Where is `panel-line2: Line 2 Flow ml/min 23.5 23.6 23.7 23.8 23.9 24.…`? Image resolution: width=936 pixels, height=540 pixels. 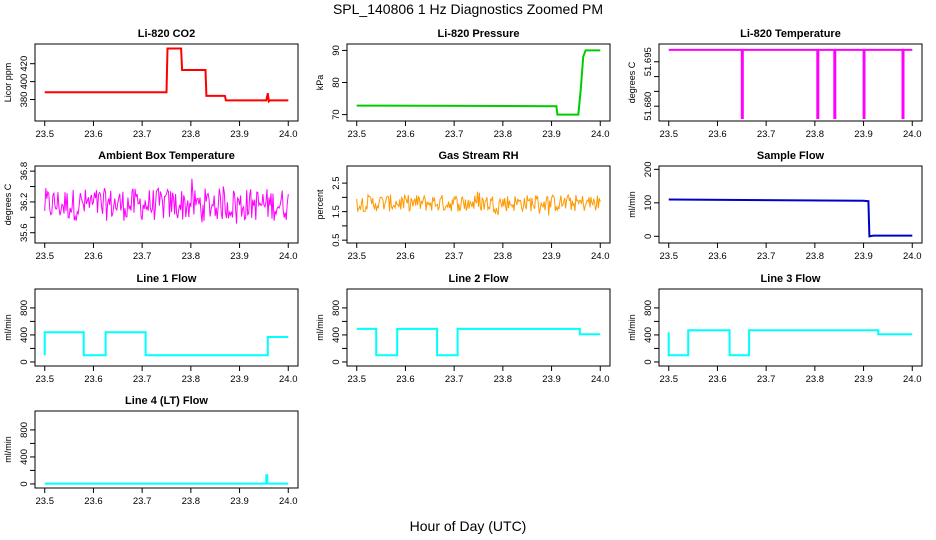 panel-line2: Line 2 Flow ml/min 23.5 23.6 23.7 23.8 23.9 24.… is located at coordinates (463, 329).